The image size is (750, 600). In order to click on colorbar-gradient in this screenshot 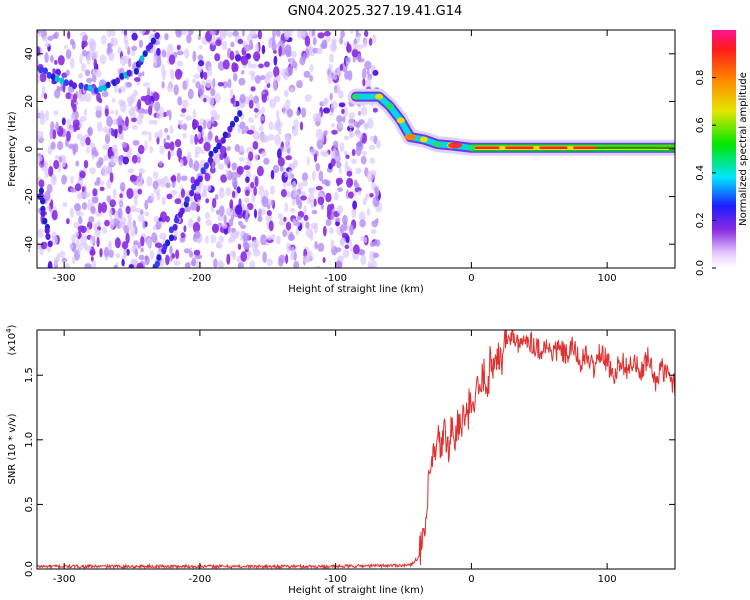, I will do `click(724, 149)`.